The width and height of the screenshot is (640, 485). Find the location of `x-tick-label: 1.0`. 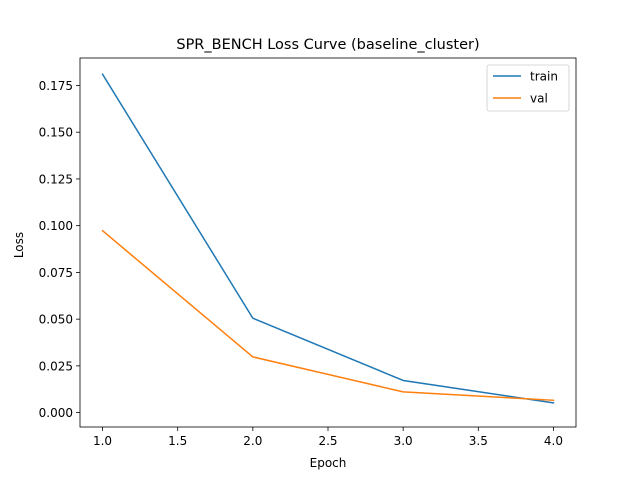

x-tick-label: 1.0 is located at coordinates (102, 441).